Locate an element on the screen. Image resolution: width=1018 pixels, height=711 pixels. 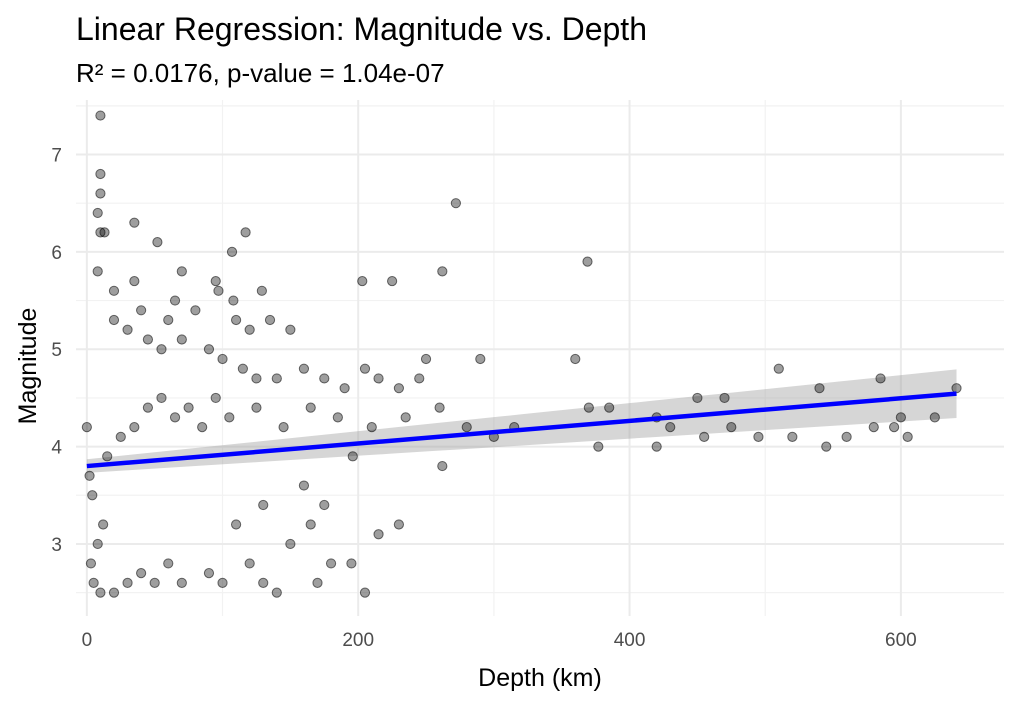
regression-line is located at coordinates (521, 430).